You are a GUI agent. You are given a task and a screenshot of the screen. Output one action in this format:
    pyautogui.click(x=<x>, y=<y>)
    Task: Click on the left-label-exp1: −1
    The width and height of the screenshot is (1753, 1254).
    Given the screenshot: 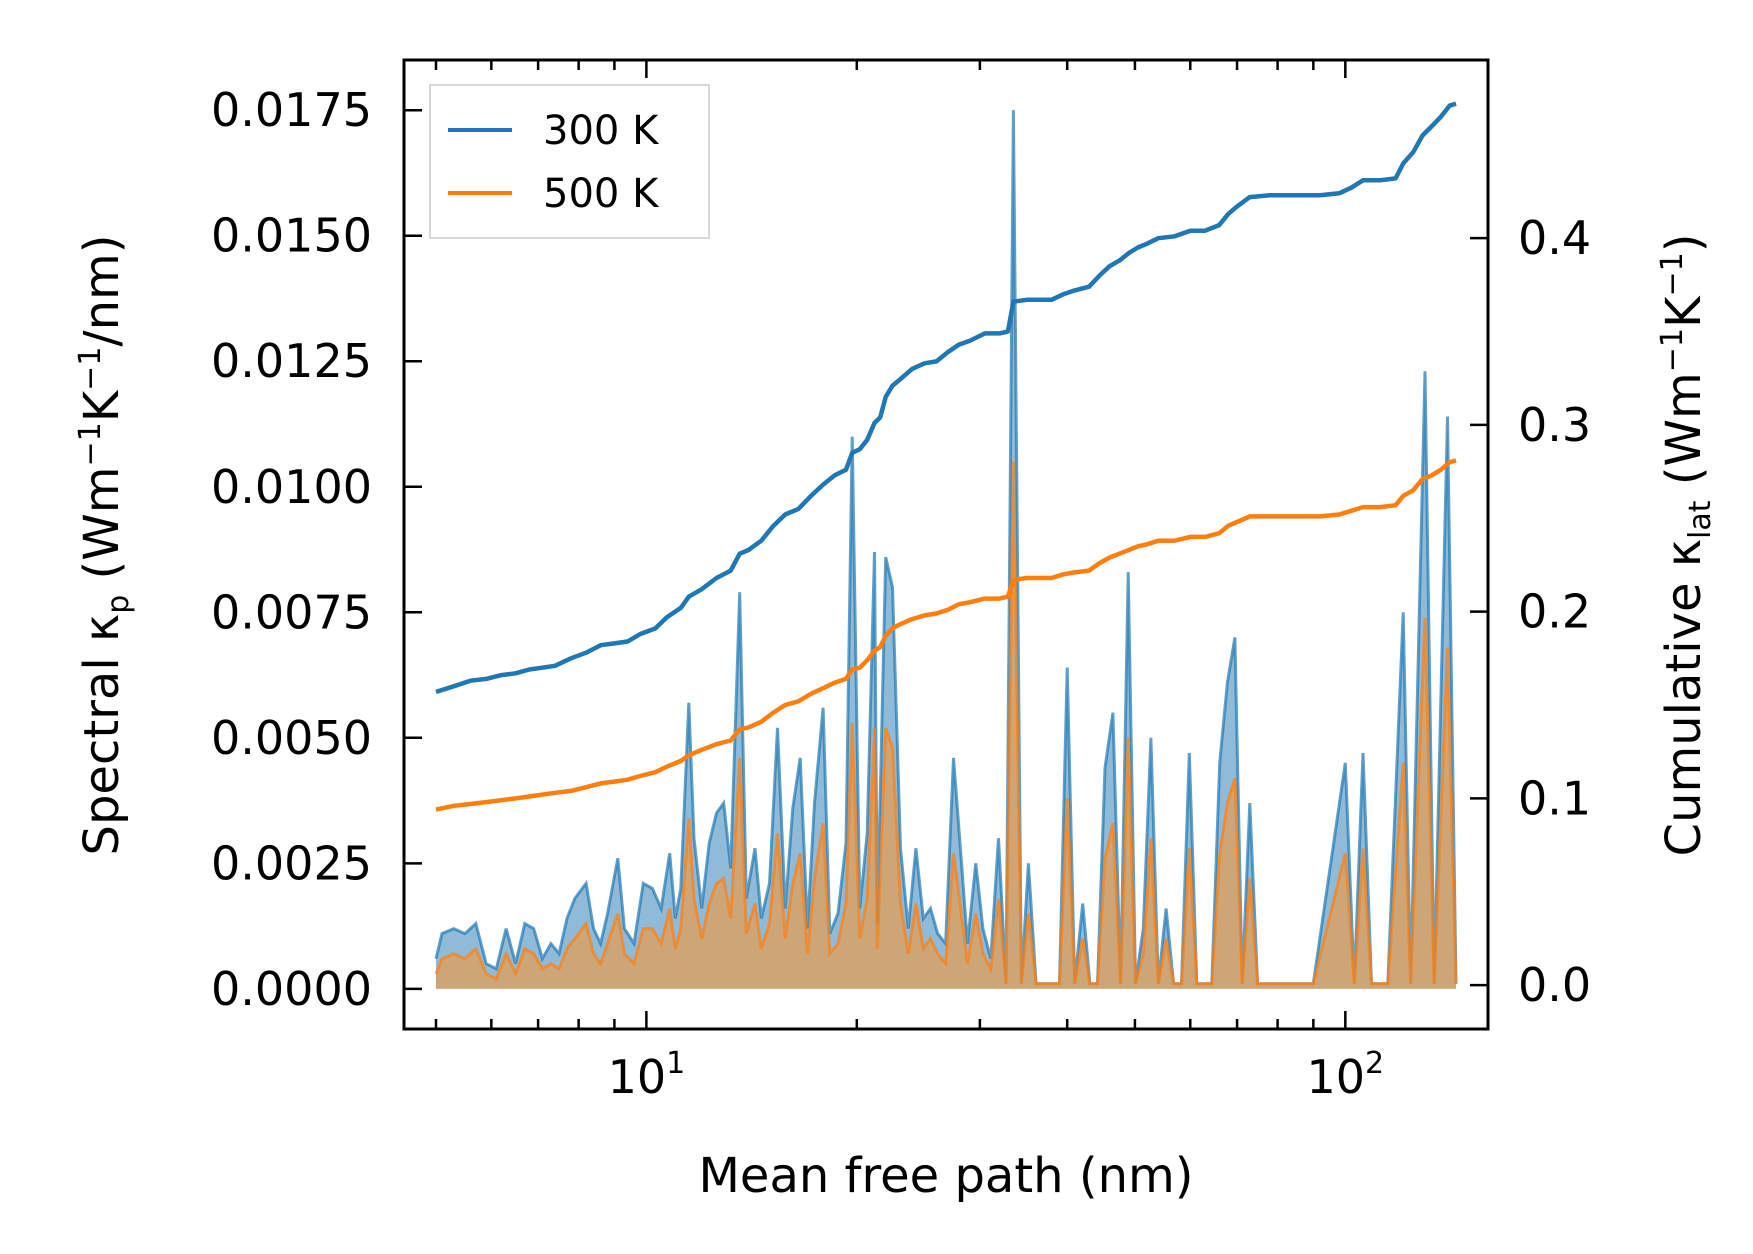 What is the action you would take?
    pyautogui.click(x=90, y=444)
    